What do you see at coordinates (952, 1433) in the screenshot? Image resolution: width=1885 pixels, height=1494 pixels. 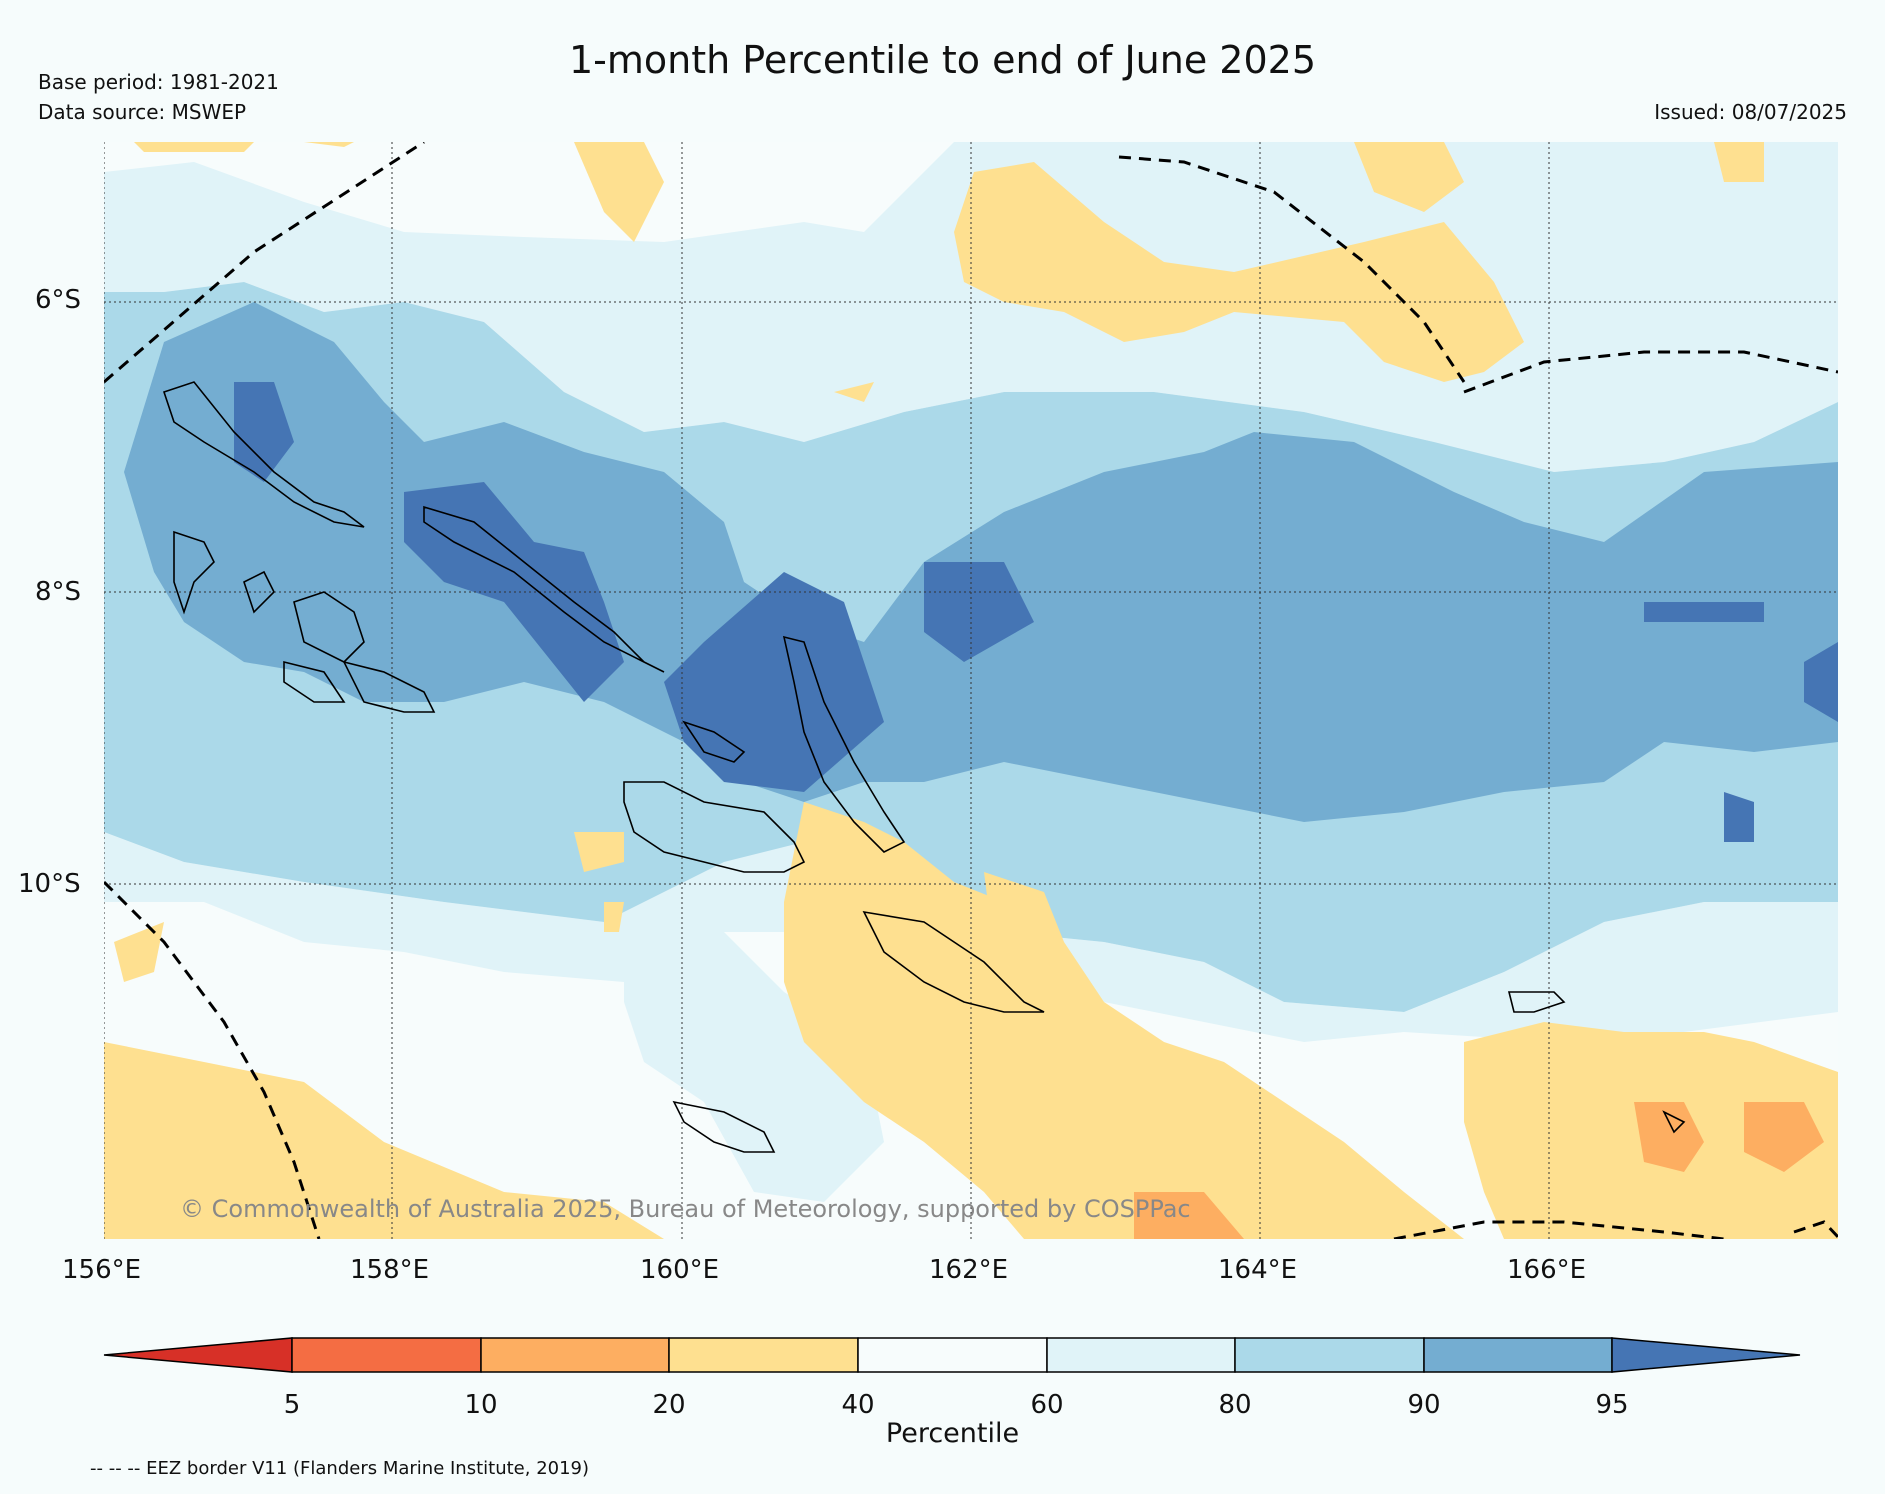 I see `colorbar-label: Percentile` at bounding box center [952, 1433].